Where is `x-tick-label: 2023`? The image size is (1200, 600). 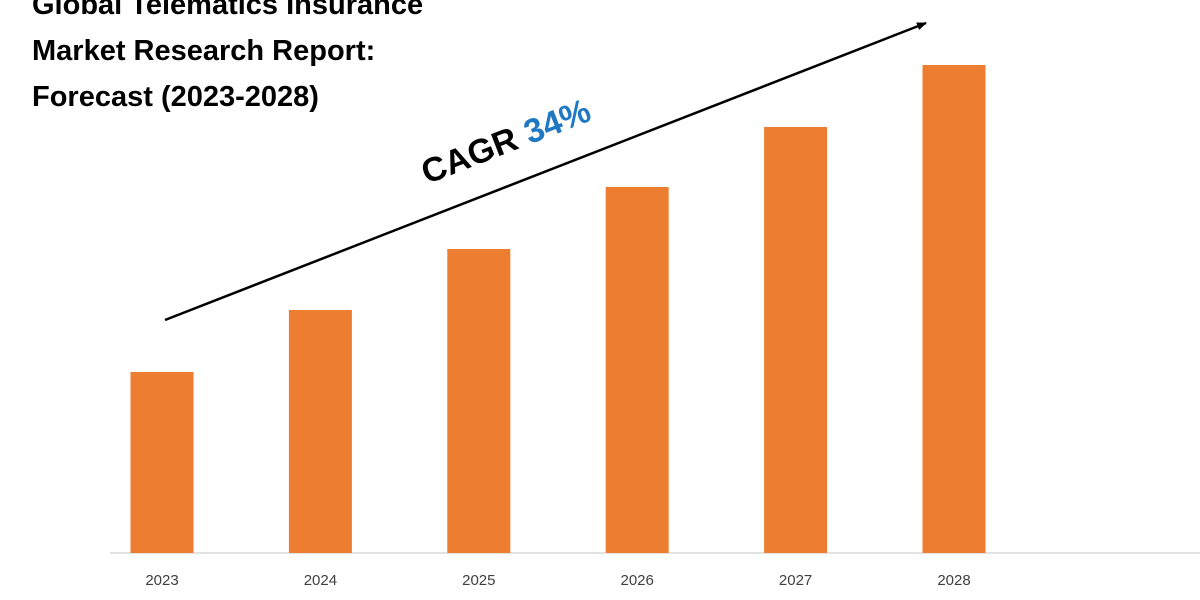 x-tick-label: 2023 is located at coordinates (161, 580).